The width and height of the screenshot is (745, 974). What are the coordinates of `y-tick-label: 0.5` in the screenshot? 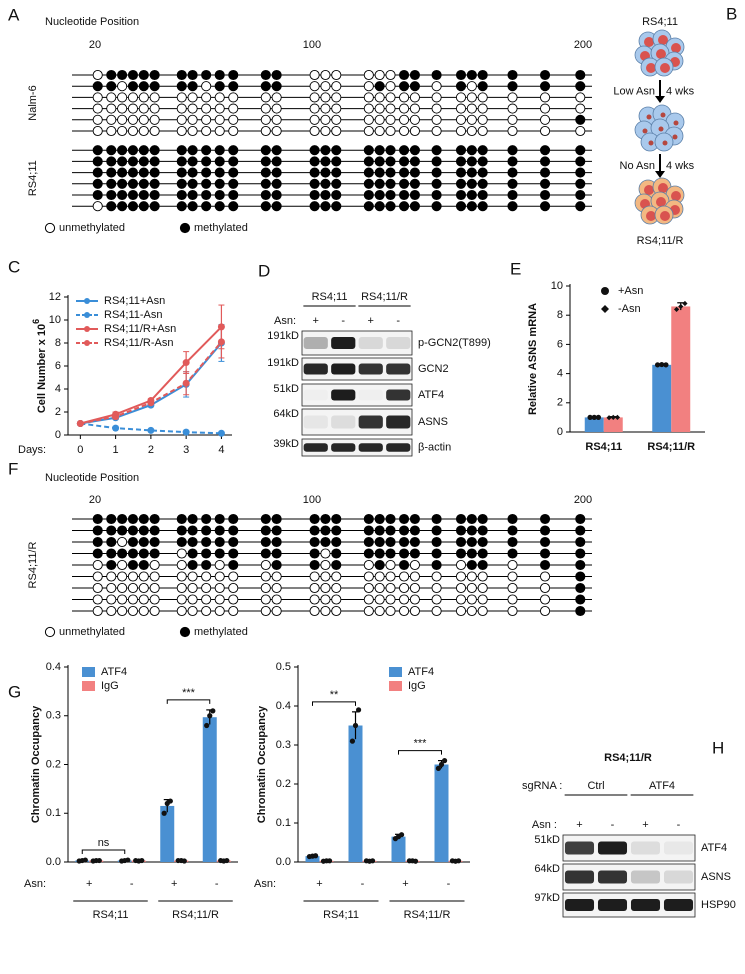 It's located at (283, 667).